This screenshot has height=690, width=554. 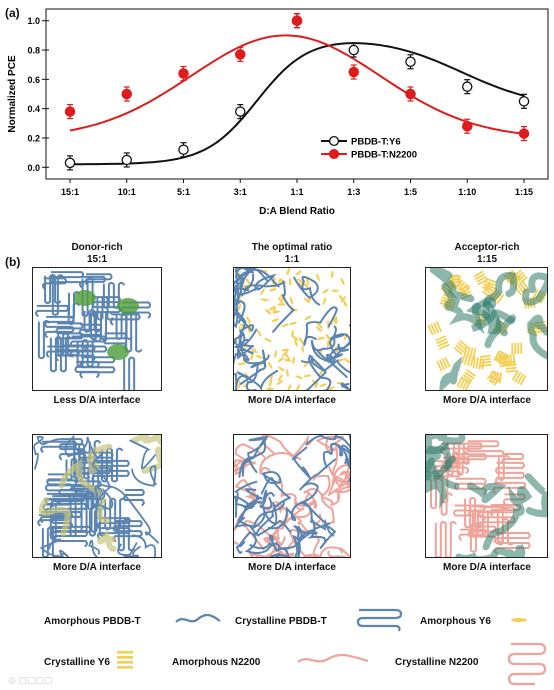 What do you see at coordinates (292, 567) in the screenshot?
I see `caption-r2-c2: More D/A interface` at bounding box center [292, 567].